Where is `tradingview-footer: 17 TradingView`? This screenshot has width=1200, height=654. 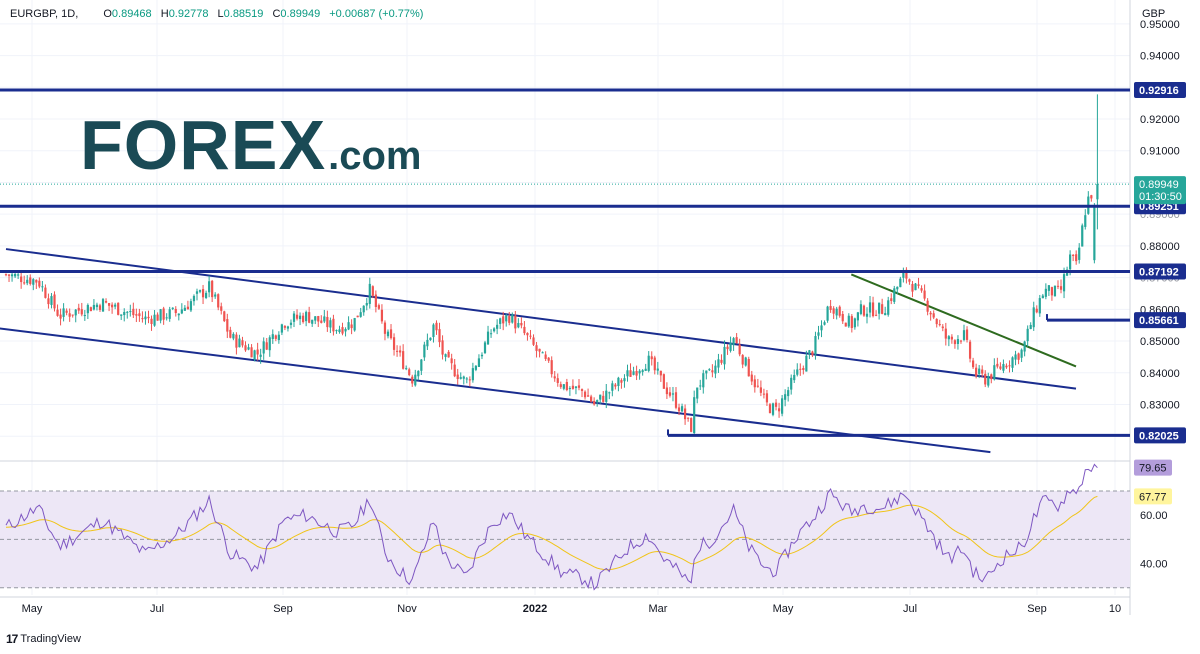
tradingview-footer: 17 TradingView is located at coordinates (43, 639).